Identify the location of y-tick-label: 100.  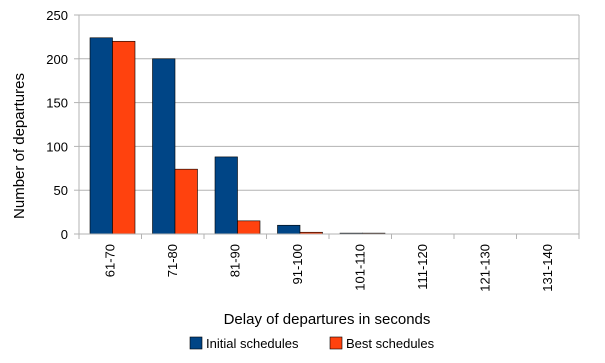
(57, 146).